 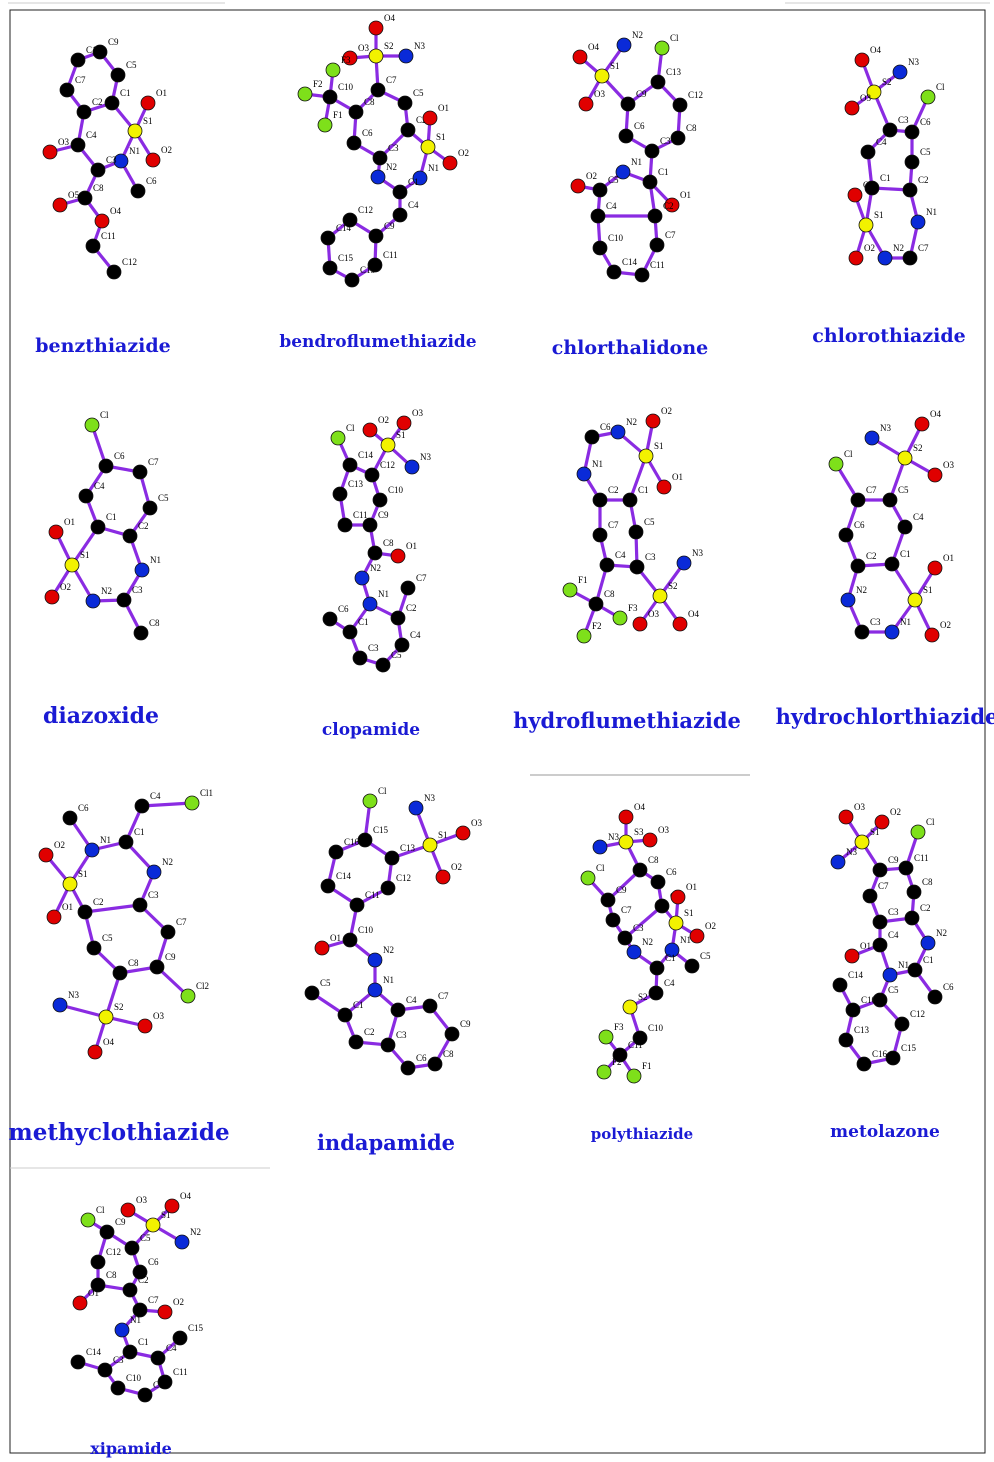 What do you see at coordinates (677, 477) in the screenshot?
I see `atom-label: O1` at bounding box center [677, 477].